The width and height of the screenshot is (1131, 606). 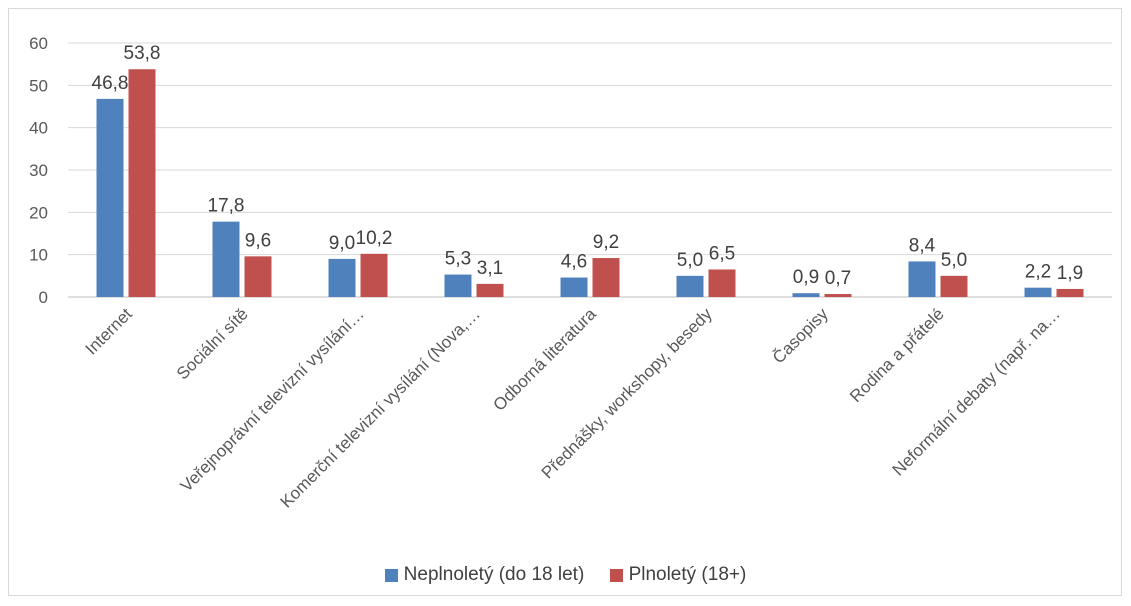 What do you see at coordinates (690, 260) in the screenshot?
I see `data-label-series-1: 5,0` at bounding box center [690, 260].